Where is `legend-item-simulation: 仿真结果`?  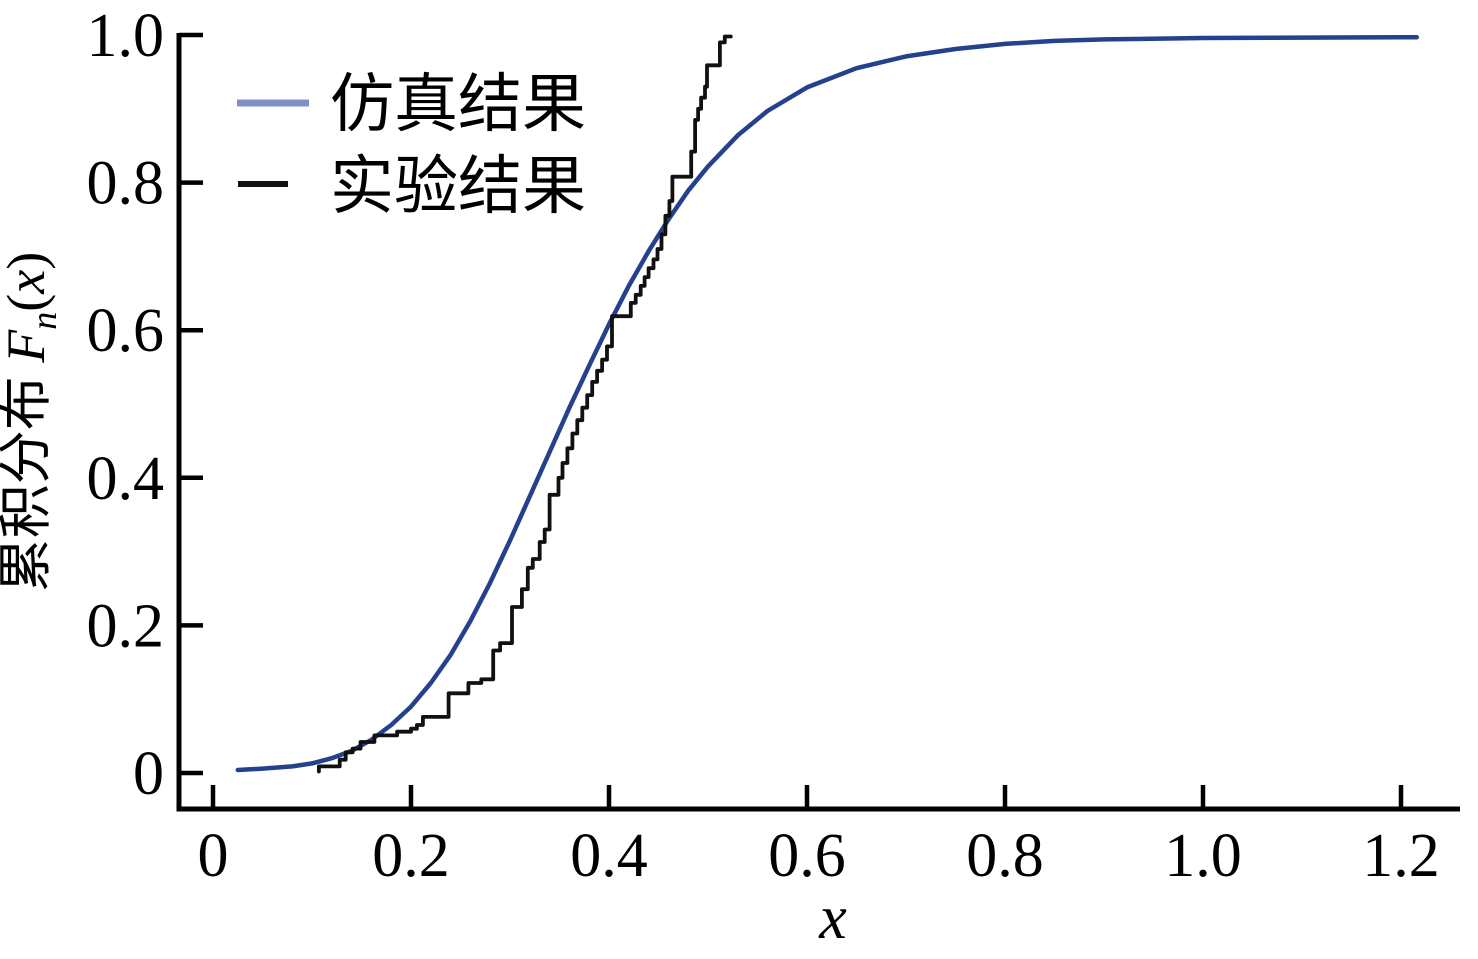 legend-item-simulation: 仿真结果 is located at coordinates (411, 104).